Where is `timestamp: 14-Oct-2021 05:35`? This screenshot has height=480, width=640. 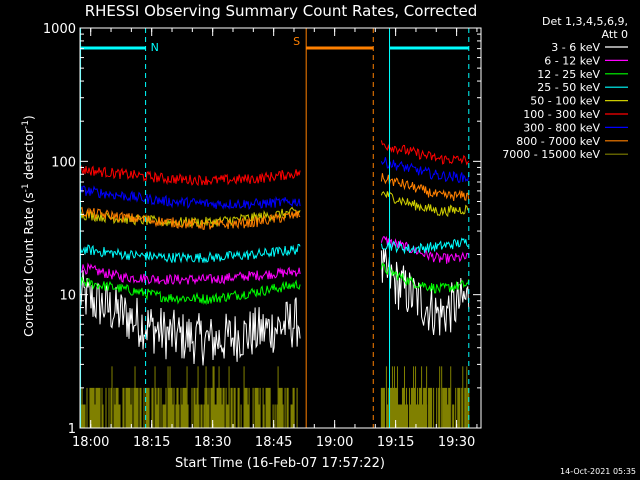
timestamp: 14-Oct-2021 05:35 is located at coordinates (598, 471).